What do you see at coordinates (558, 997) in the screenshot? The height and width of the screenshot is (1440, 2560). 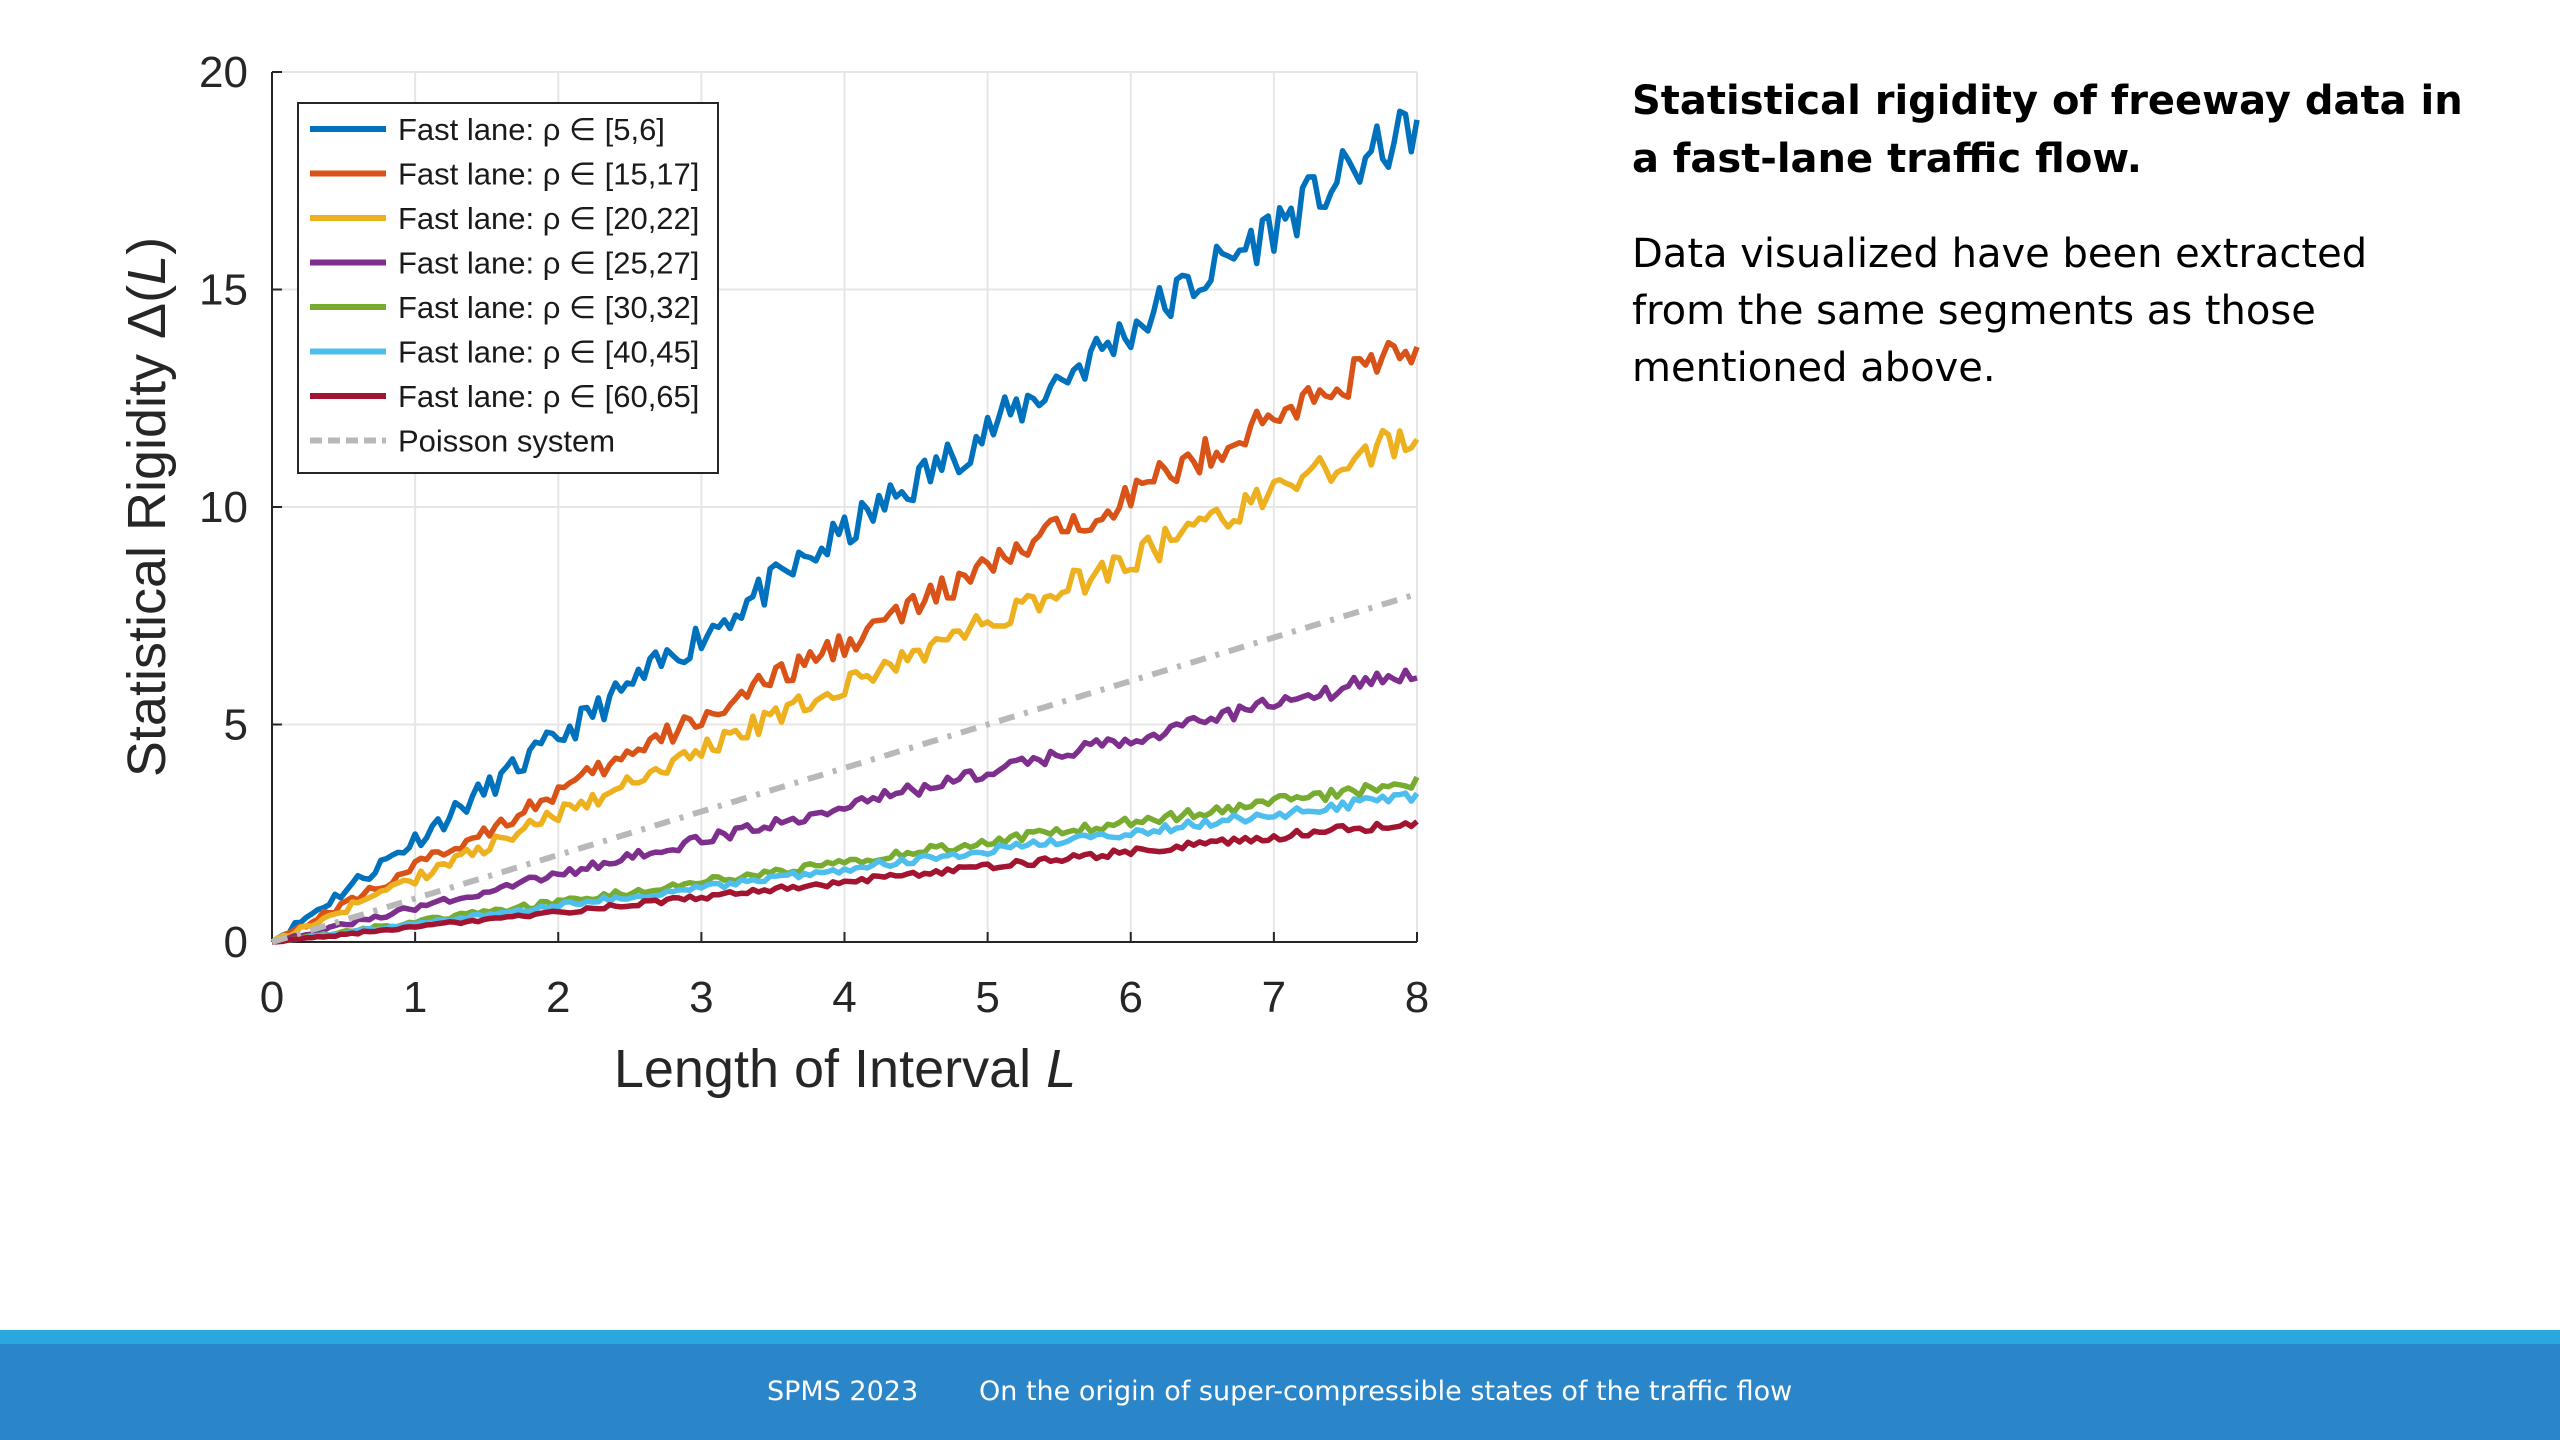 I see `x-tick-label: 2` at bounding box center [558, 997].